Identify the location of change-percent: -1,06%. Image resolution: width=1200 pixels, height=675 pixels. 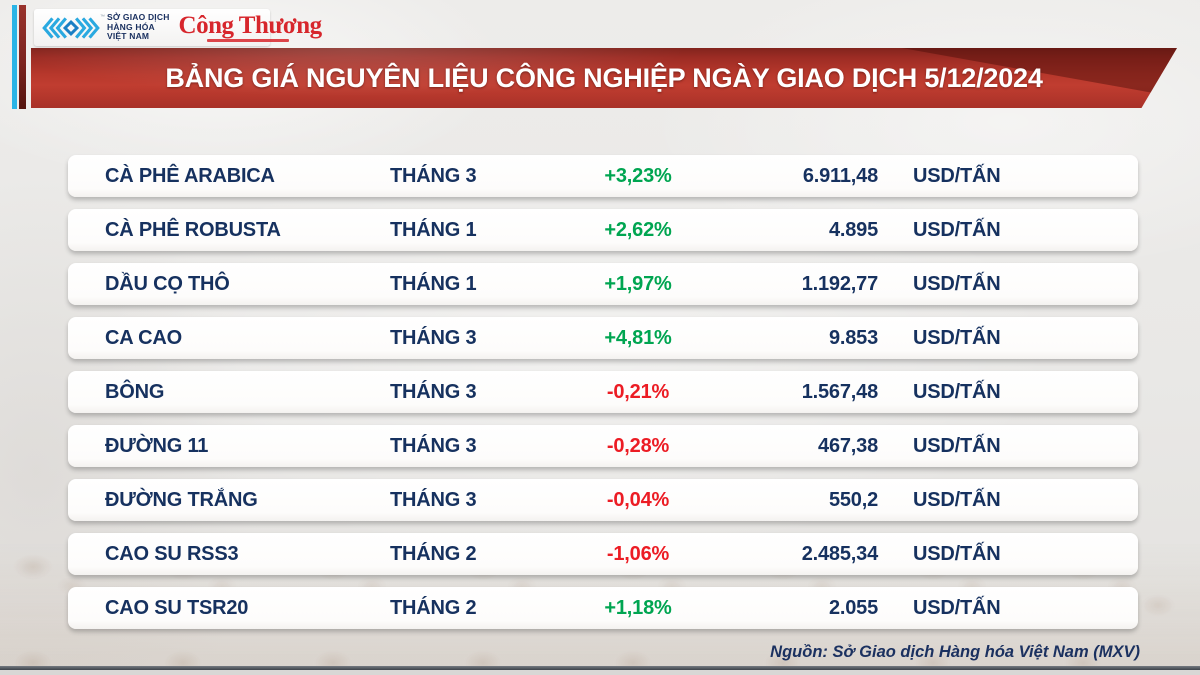
(638, 553).